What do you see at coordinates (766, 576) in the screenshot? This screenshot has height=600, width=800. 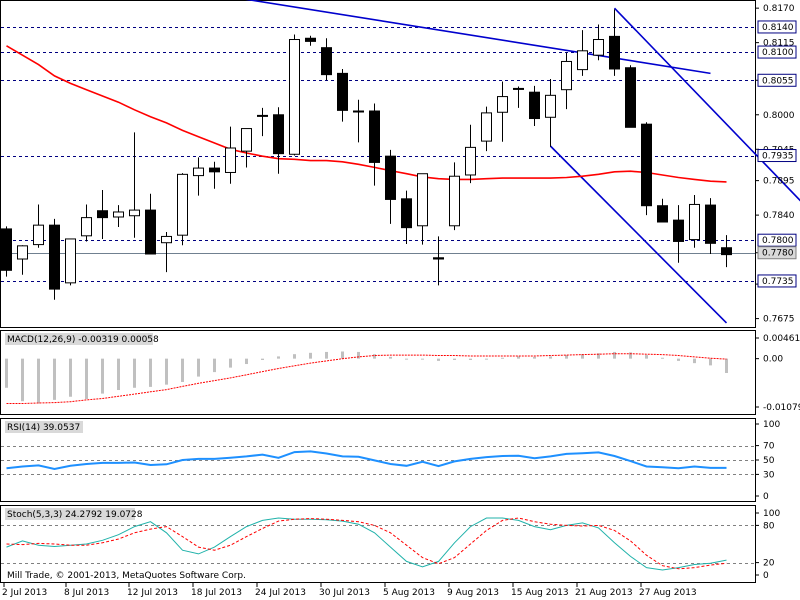 I see `stoch-tick-label: 0` at bounding box center [766, 576].